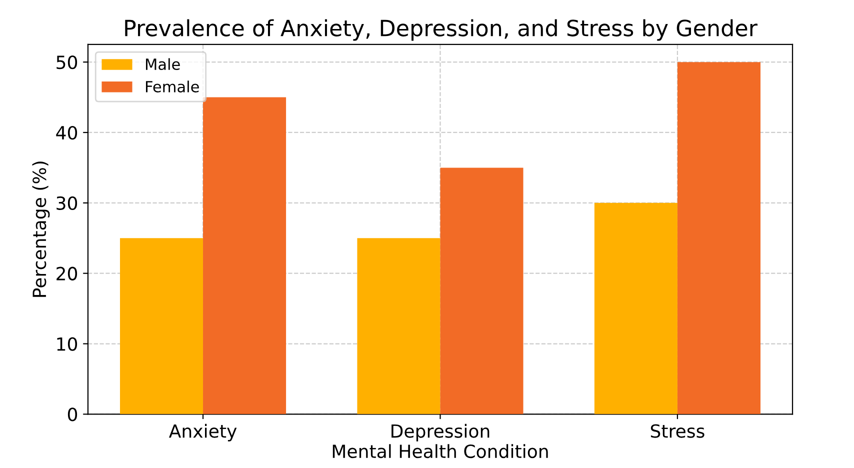 The width and height of the screenshot is (854, 468). Describe the element at coordinates (441, 433) in the screenshot. I see `x-tick-label: Depression` at that location.